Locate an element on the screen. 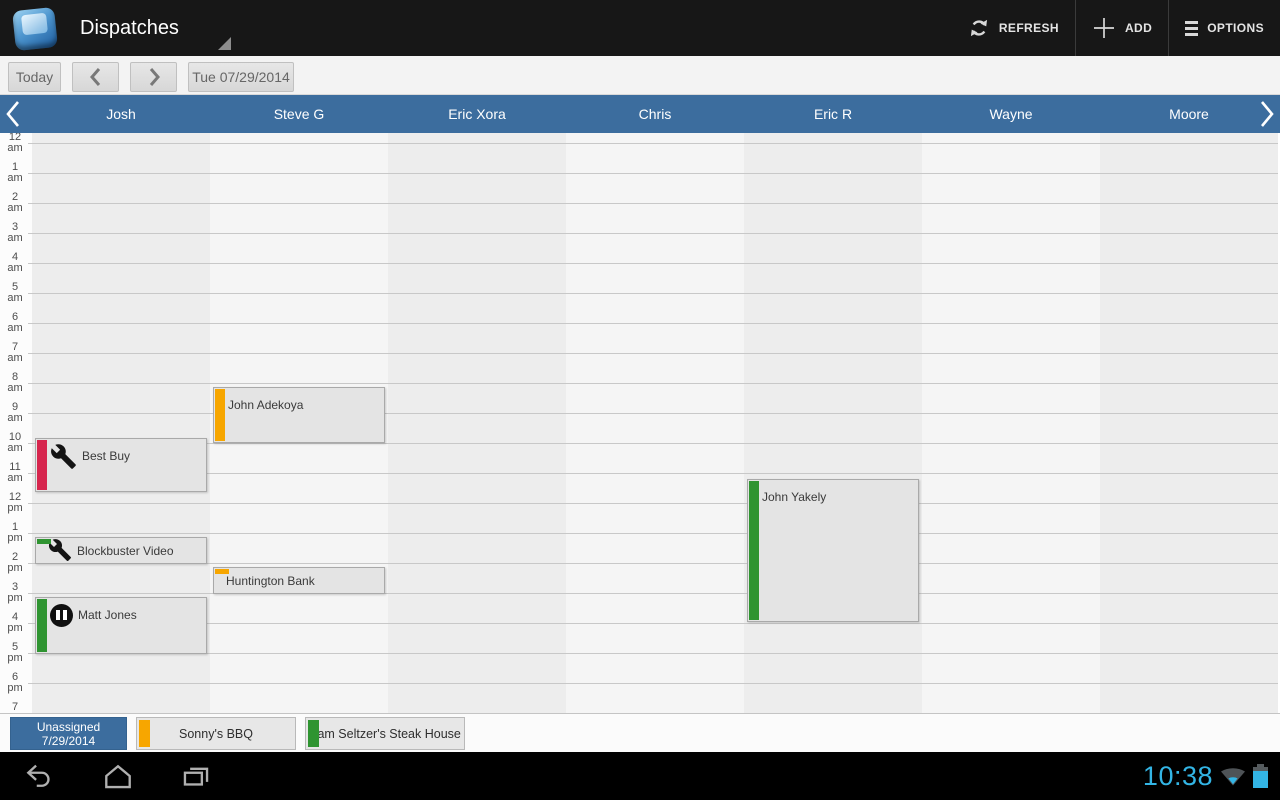 The height and width of the screenshot is (800, 1280). time-label: 1 pm is located at coordinates (15, 532).